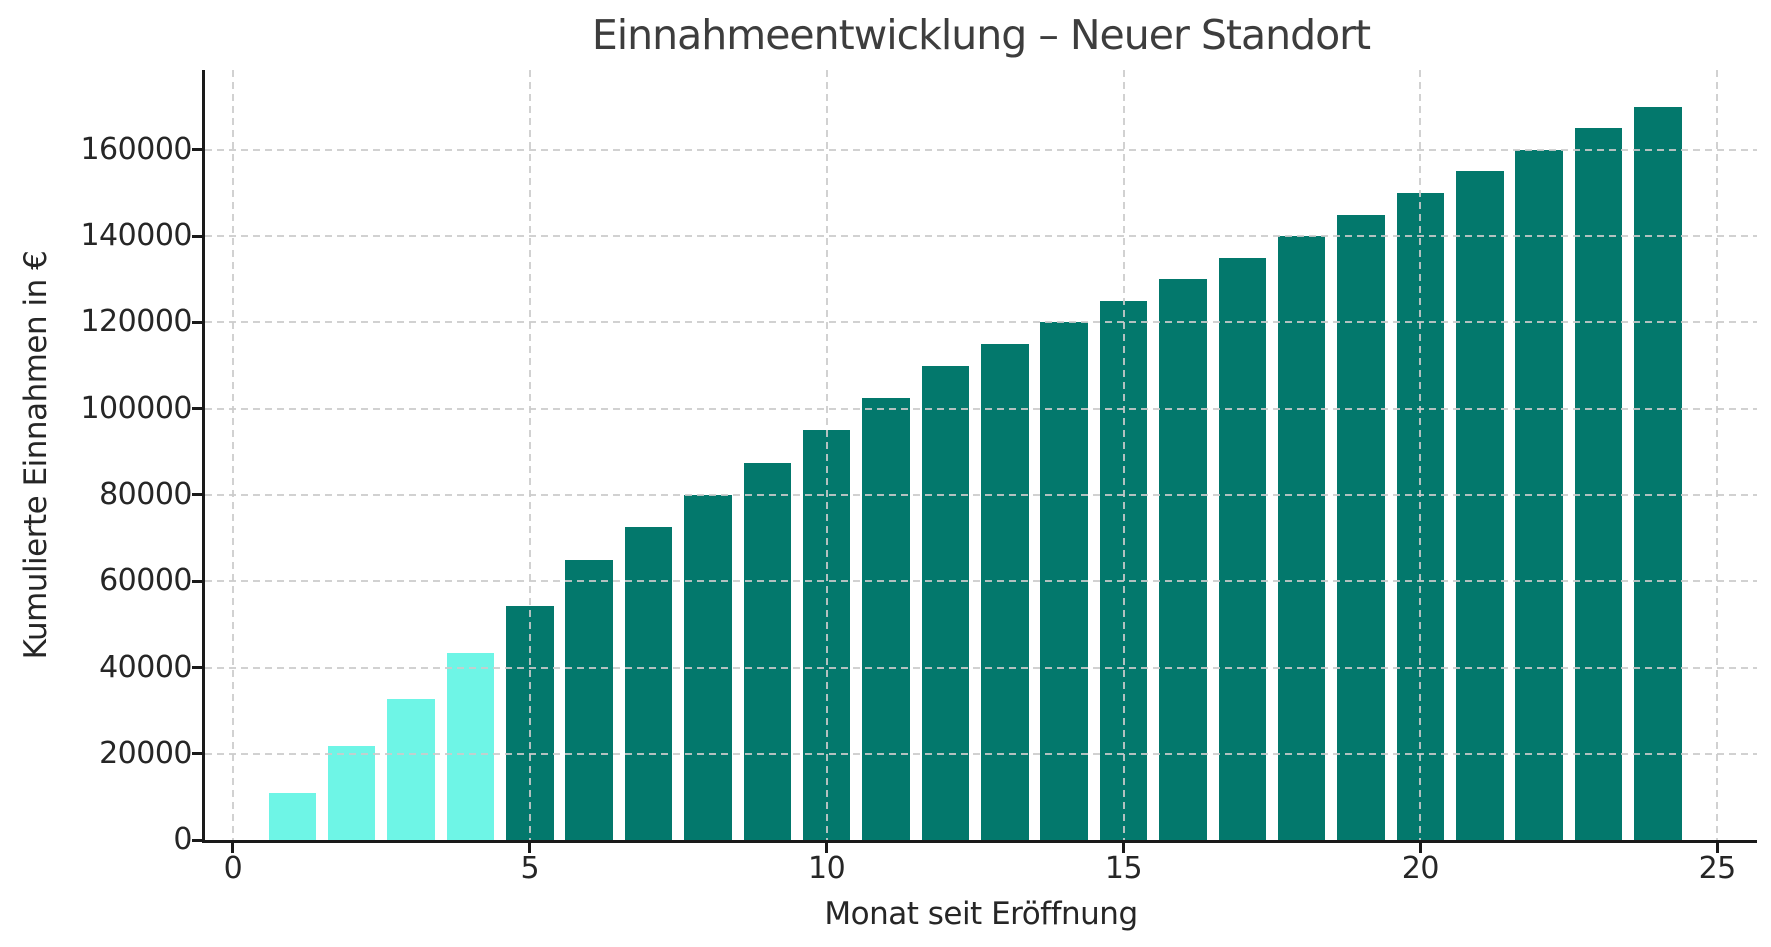 The width and height of the screenshot is (1771, 947). Describe the element at coordinates (145, 494) in the screenshot. I see `y-tick-label-80000: 80000` at that location.